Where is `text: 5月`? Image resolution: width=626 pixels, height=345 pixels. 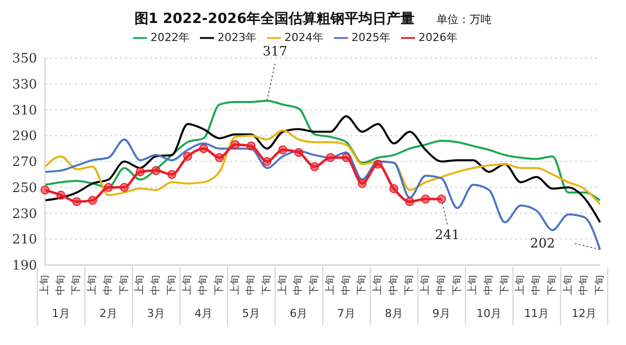 text: 5月 is located at coordinates (251, 313).